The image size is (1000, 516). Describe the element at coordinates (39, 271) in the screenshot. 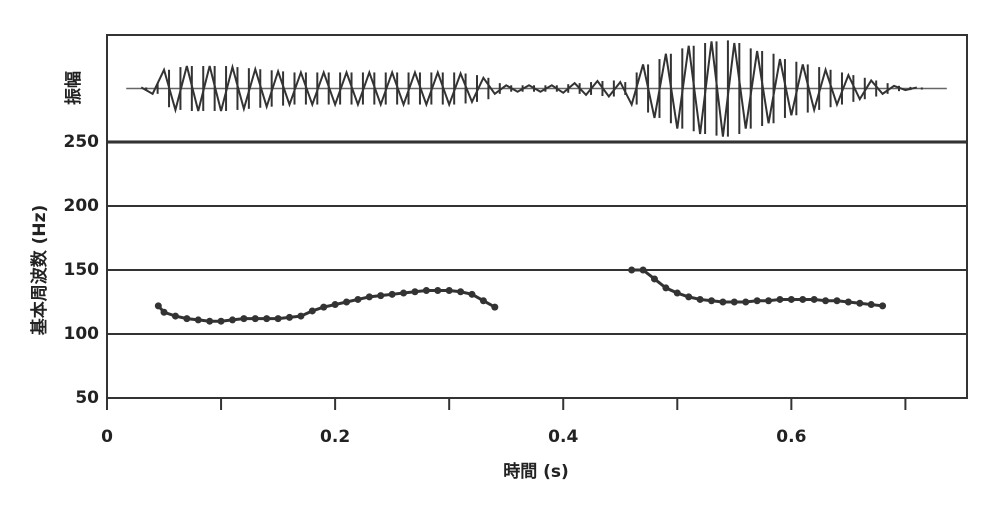

I see `y-axis-label: 基本周波数 (Hz)` at that location.